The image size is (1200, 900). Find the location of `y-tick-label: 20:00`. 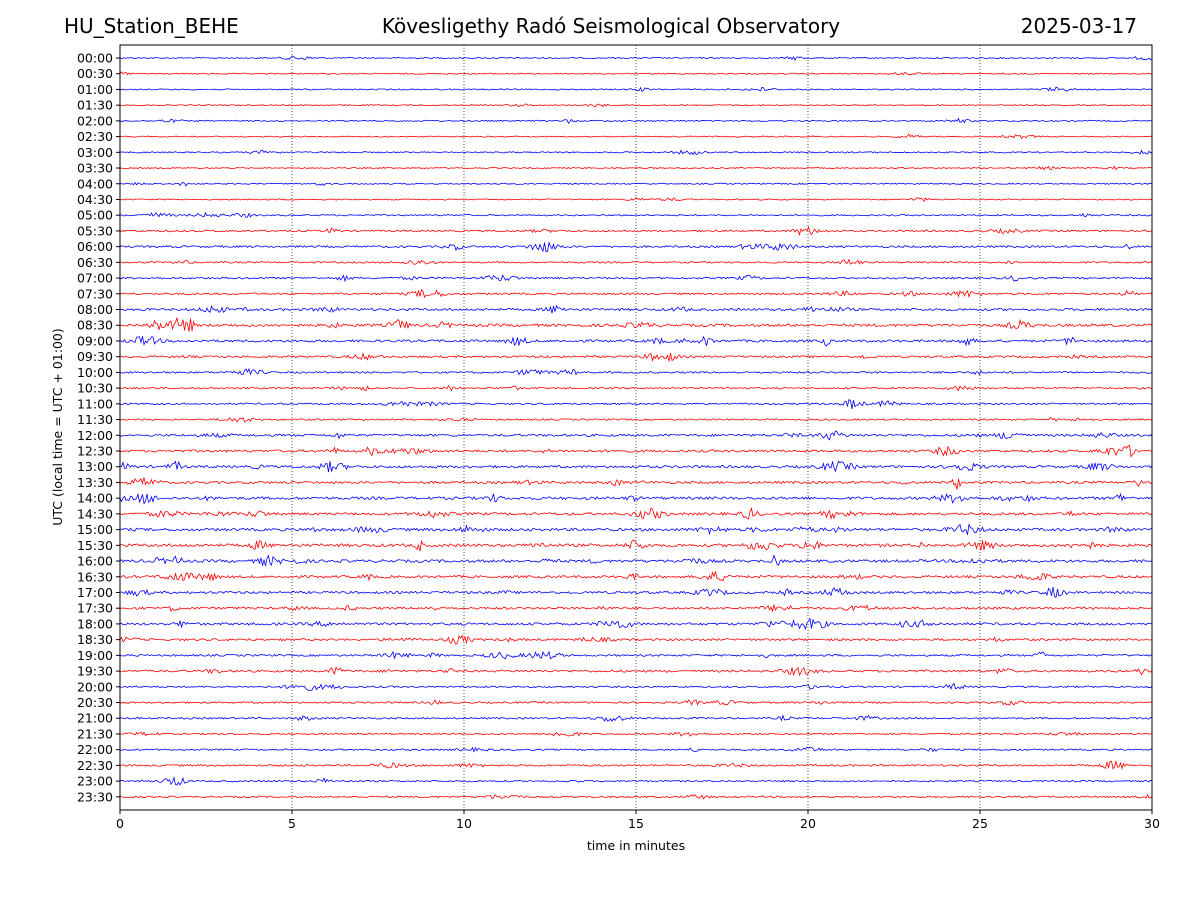

y-tick-label: 20:00 is located at coordinates (95, 686).